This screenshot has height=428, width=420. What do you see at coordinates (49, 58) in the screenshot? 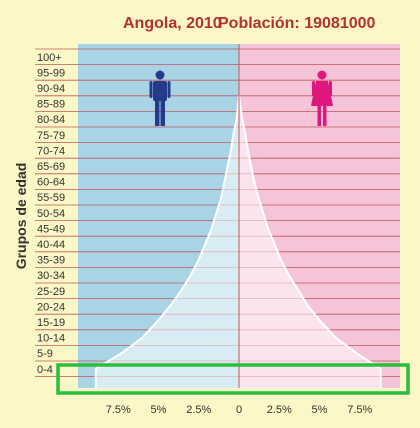
I see `age-group-label: 100+` at bounding box center [49, 58].